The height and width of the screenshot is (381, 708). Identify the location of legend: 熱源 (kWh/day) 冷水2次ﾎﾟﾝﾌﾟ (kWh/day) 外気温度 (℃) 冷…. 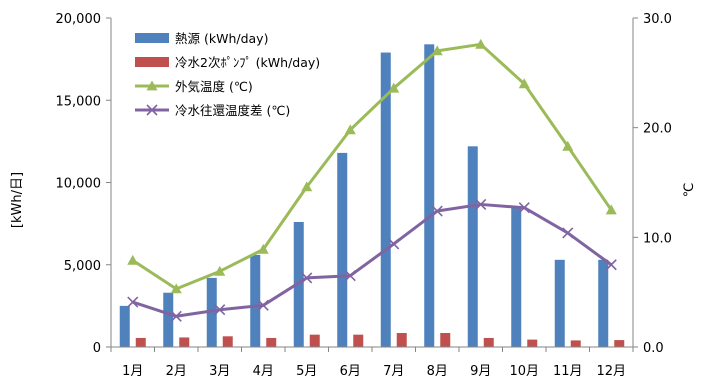
(227, 74).